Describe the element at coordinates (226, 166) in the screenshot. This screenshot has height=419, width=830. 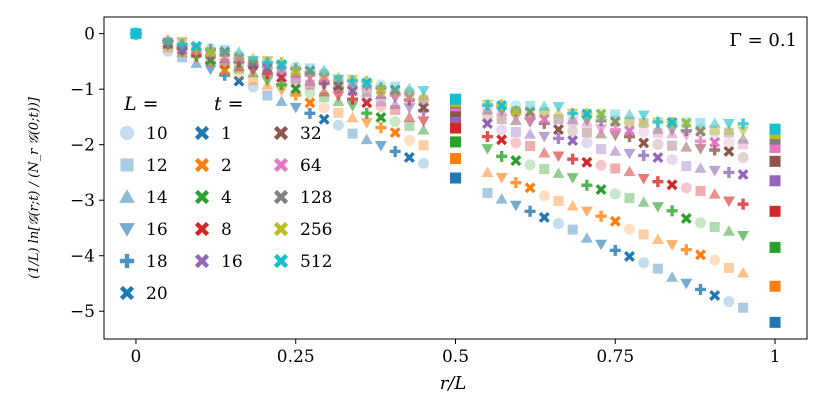
I see `legend-t-label: 2` at that location.